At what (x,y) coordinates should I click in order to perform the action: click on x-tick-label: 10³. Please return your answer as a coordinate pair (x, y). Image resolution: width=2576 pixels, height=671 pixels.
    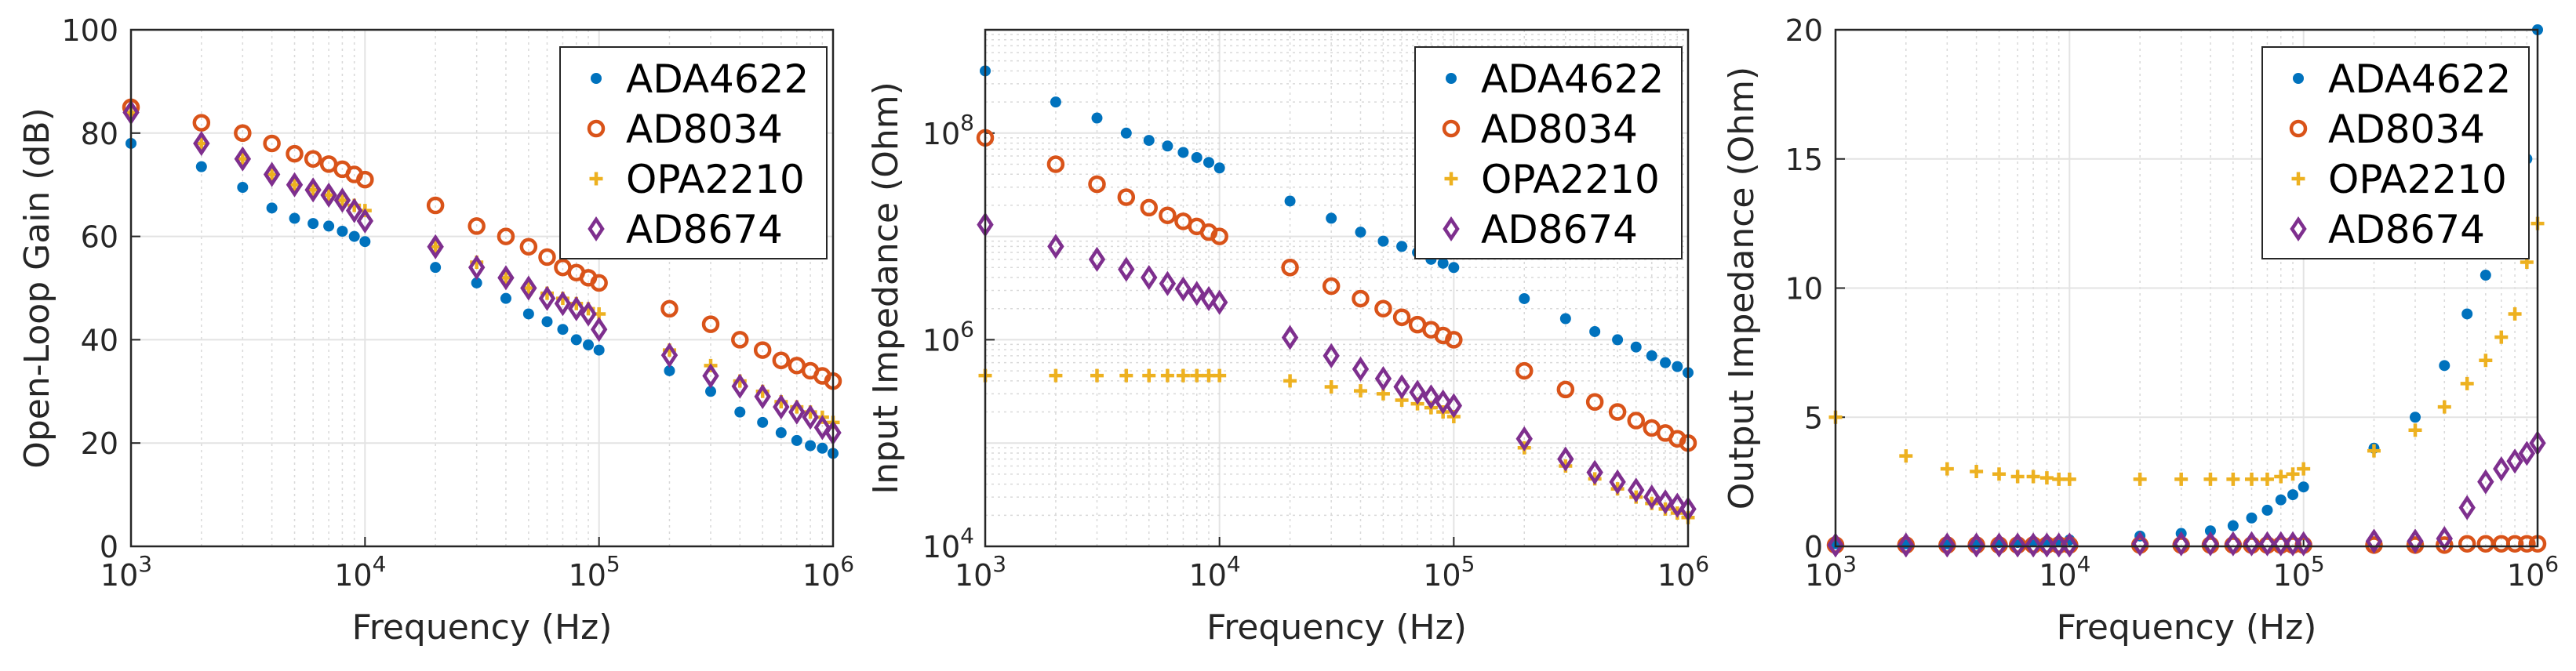
    Looking at the image, I should click on (1831, 572).